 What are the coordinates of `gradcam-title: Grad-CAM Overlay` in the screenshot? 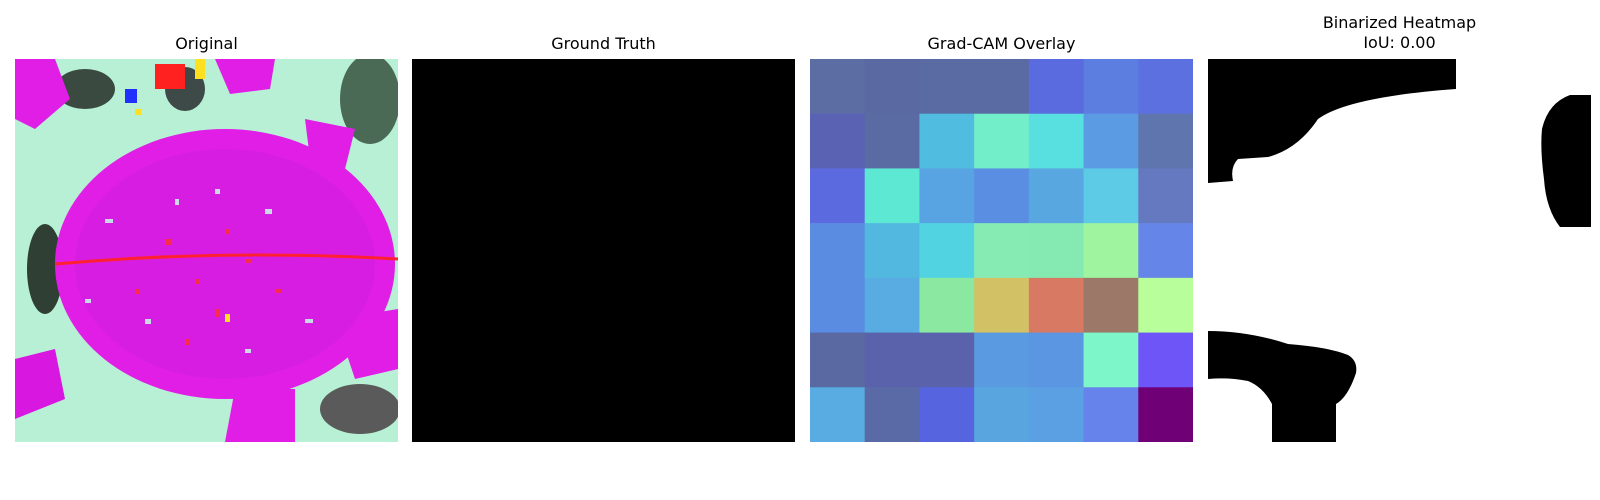 It's located at (1001, 43).